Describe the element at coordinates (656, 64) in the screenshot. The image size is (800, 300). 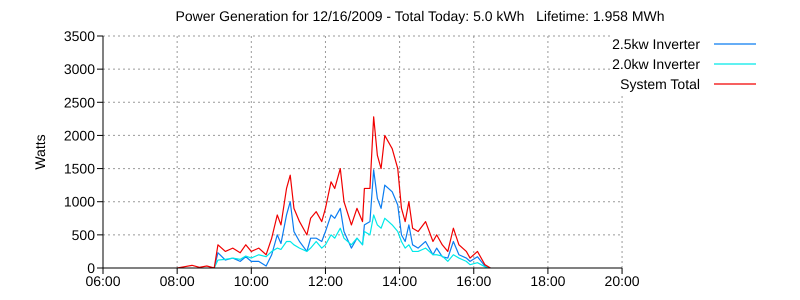
I see `legend-label: 2.0kw Inverter` at that location.